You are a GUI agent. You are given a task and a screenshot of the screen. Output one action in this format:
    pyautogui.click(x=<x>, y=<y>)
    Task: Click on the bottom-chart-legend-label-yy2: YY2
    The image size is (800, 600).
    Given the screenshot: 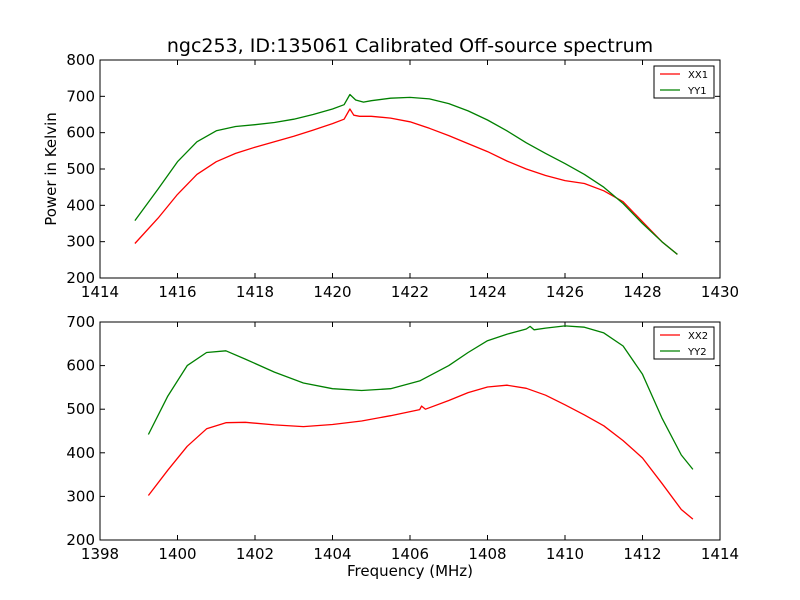 What is the action you would take?
    pyautogui.click(x=697, y=352)
    